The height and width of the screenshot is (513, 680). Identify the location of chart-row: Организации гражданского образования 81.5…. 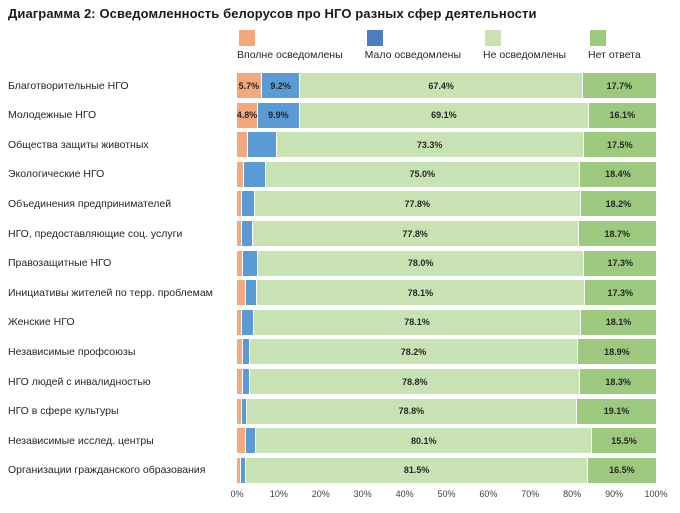
(332, 470).